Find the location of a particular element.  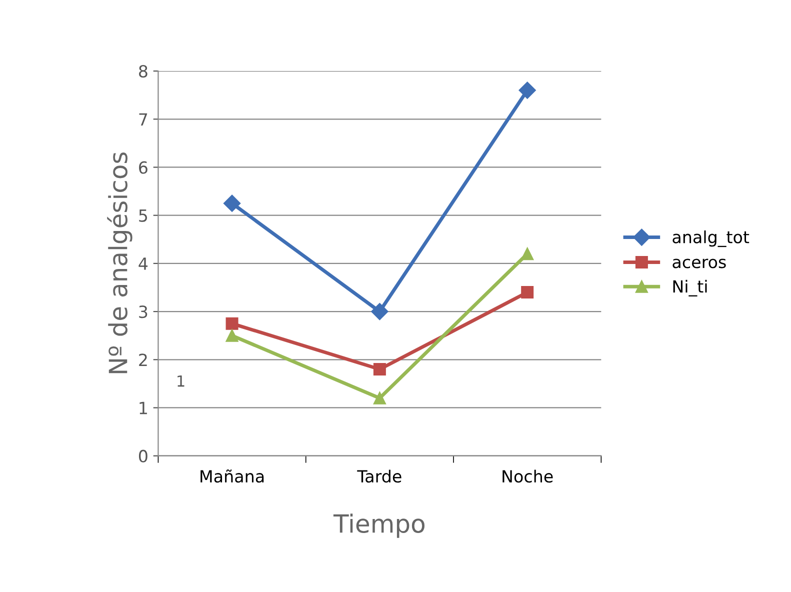

y-tick-label: 2 is located at coordinates (143, 360).